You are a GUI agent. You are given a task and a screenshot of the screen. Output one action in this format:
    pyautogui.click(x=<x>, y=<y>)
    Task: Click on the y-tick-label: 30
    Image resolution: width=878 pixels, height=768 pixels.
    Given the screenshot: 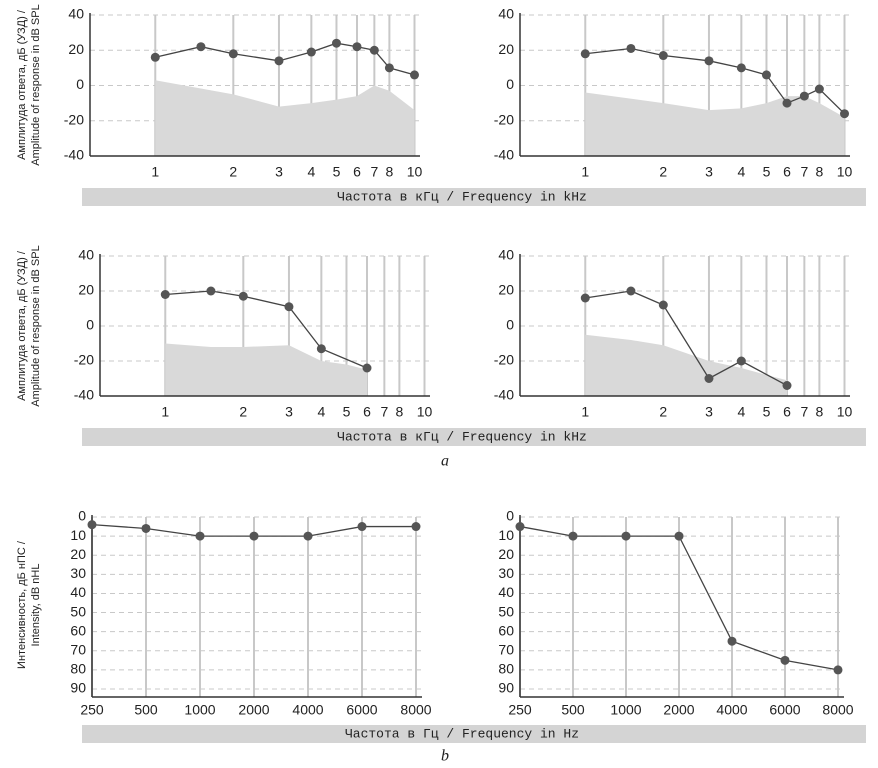 What is the action you would take?
    pyautogui.click(x=78, y=573)
    